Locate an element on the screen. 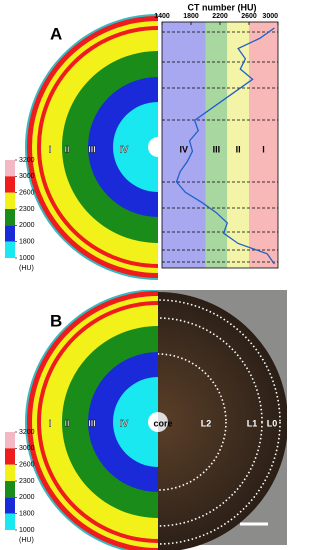  photo-label: L0 is located at coordinates (272, 423).